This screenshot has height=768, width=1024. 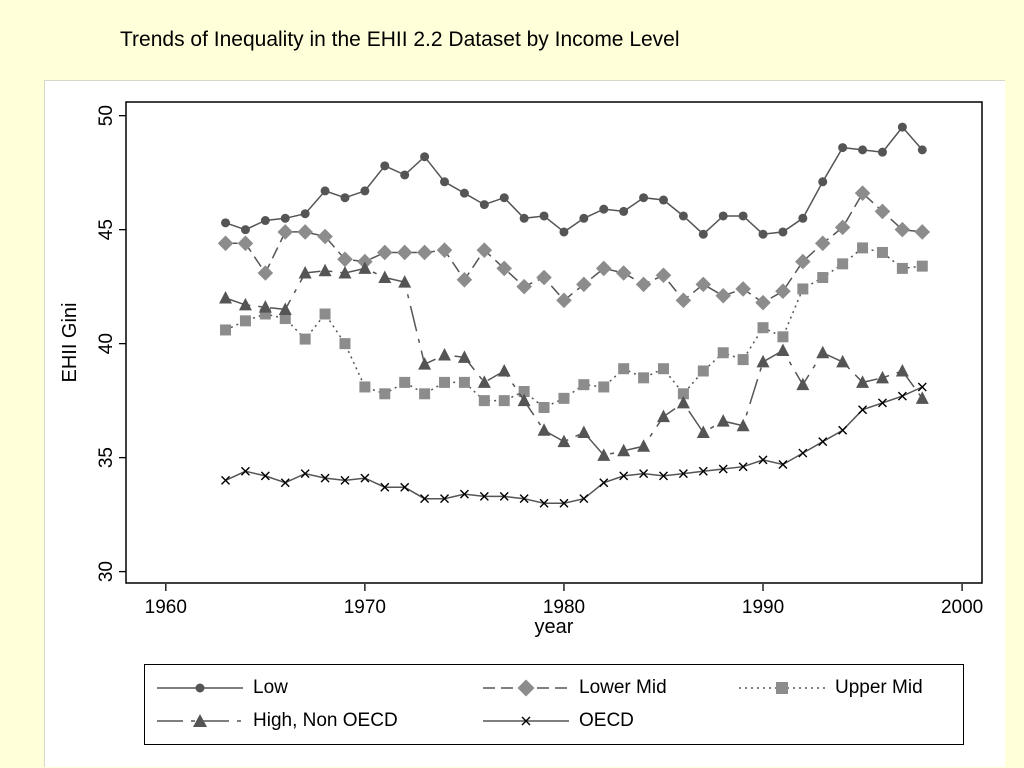 I want to click on legend-swatch-low, so click(x=200, y=688).